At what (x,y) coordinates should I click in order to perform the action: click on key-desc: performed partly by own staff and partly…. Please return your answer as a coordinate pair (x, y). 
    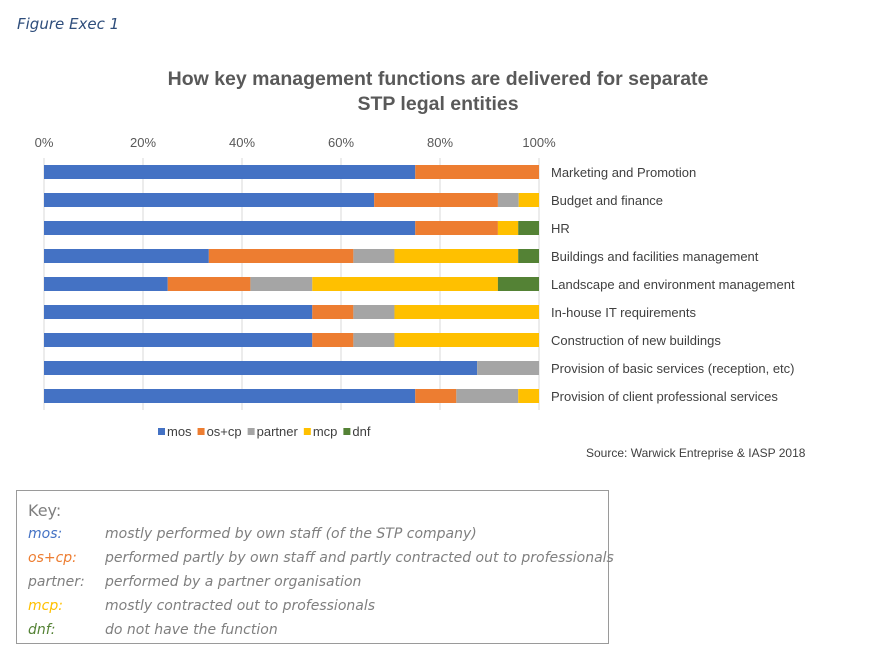
    Looking at the image, I should click on (359, 558).